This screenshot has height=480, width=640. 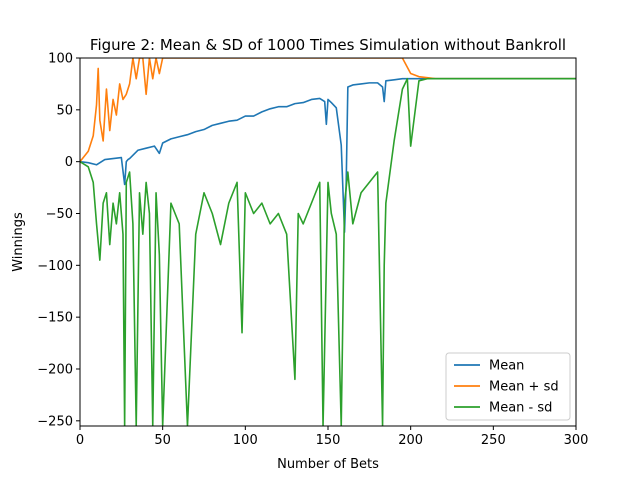 I want to click on x-tick-label: 300, so click(x=576, y=440).